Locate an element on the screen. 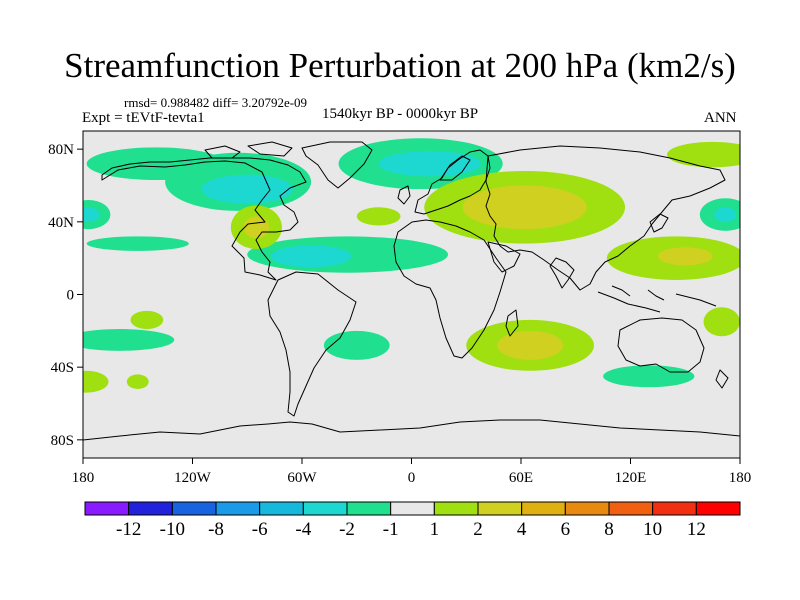  coast-africa is located at coordinates (450, 289).